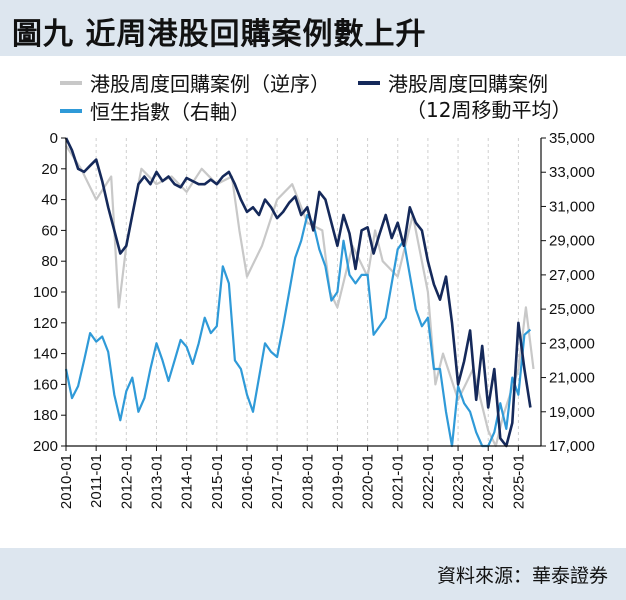 The image size is (626, 600). I want to click on legend: 港股周度回購案例（逆序） 港股周度回購案例 （12周移動平均） 恒生指數（右軸）, so click(313, 103).